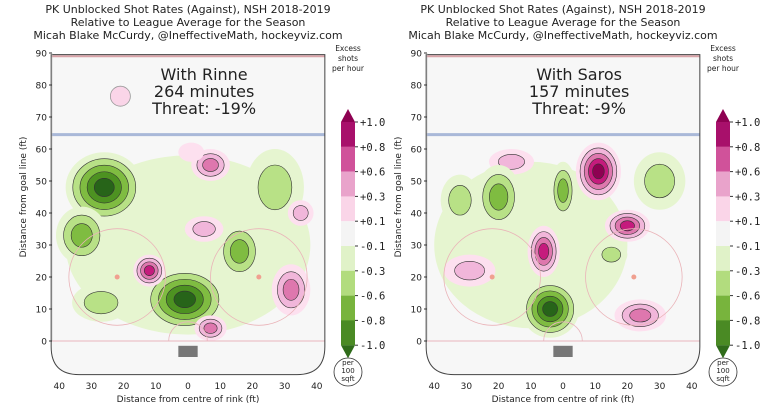 The image size is (768, 415). Describe the element at coordinates (347, 379) in the screenshot. I see `unit-label-line: sqft` at that location.